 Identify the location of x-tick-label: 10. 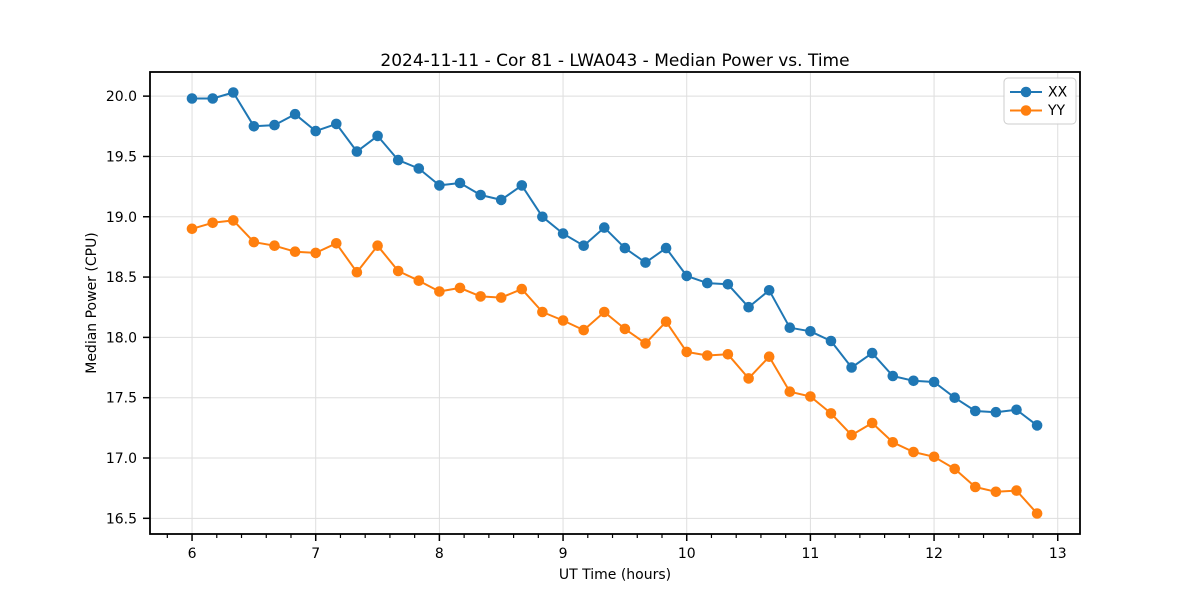
(687, 554).